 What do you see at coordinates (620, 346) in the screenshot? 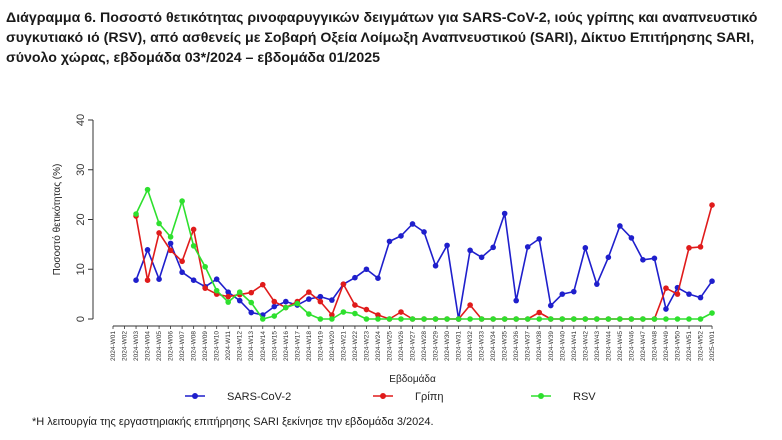
I see `x-tick-label: 2024-W45` at bounding box center [620, 346].